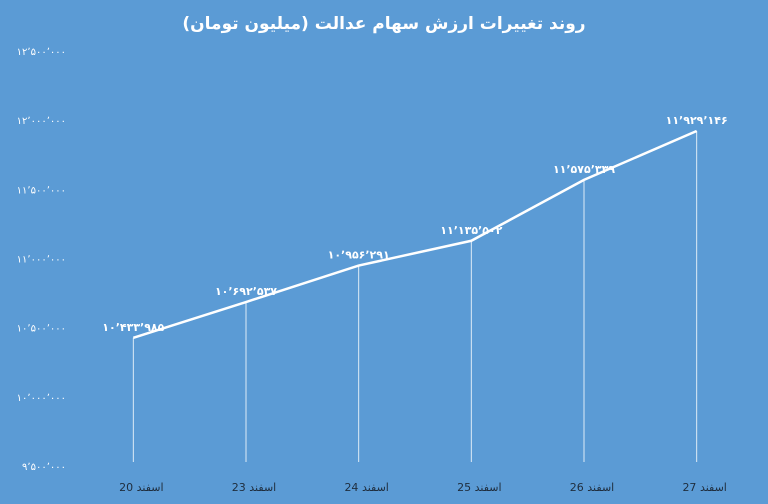  I want to click on y-tick-label: ۱۱٬۵۰۰٬۰۰۰, so click(41, 190).